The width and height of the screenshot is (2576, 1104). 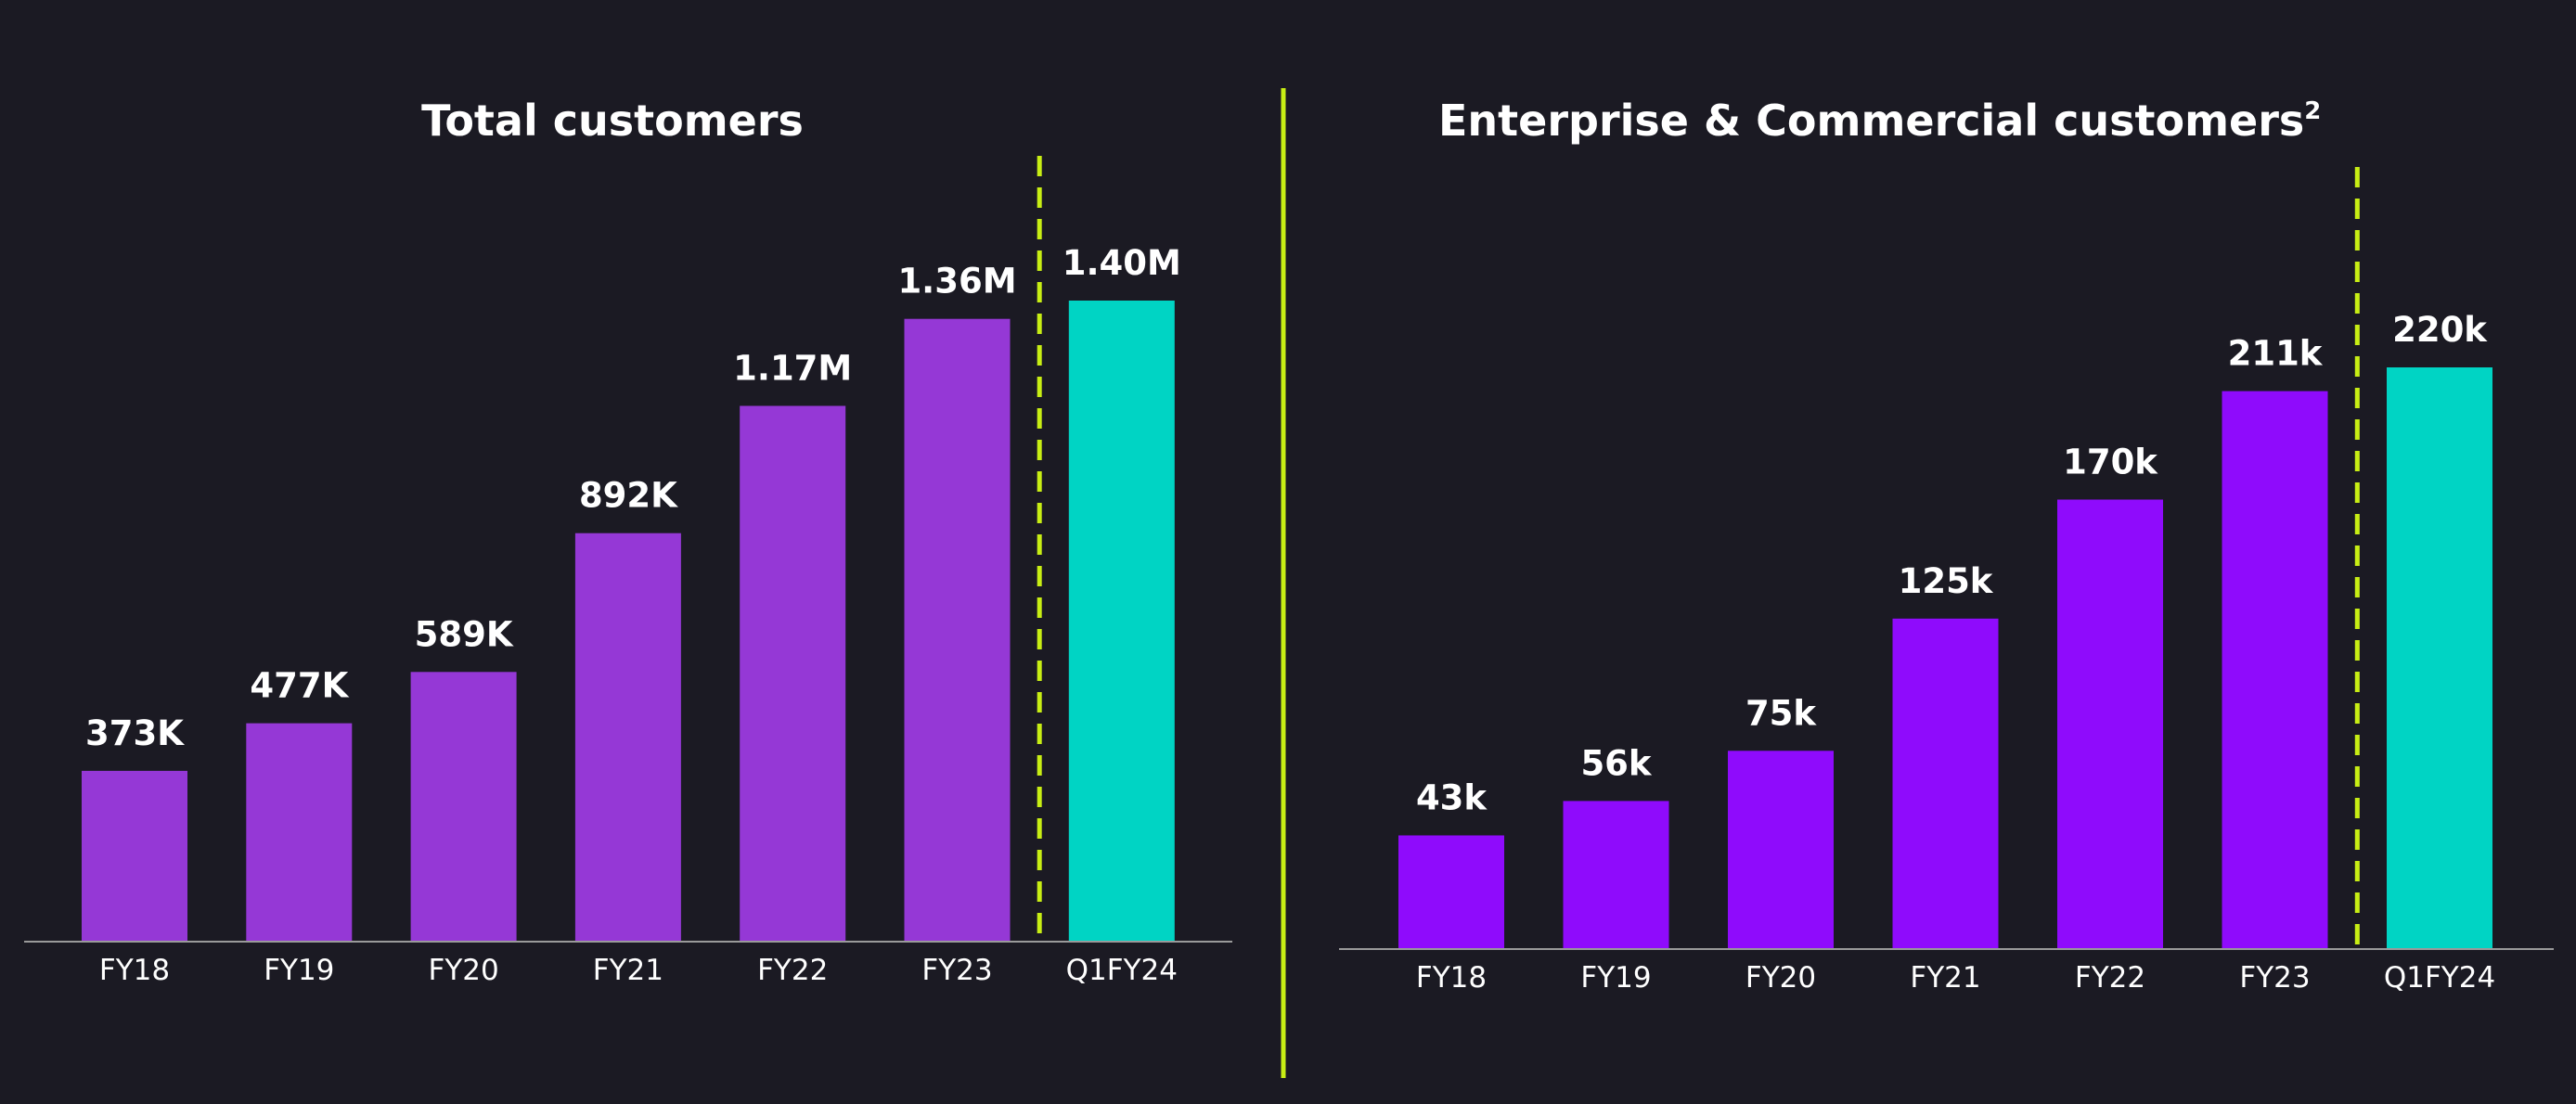 I want to click on data-label: 892K, so click(x=628, y=496).